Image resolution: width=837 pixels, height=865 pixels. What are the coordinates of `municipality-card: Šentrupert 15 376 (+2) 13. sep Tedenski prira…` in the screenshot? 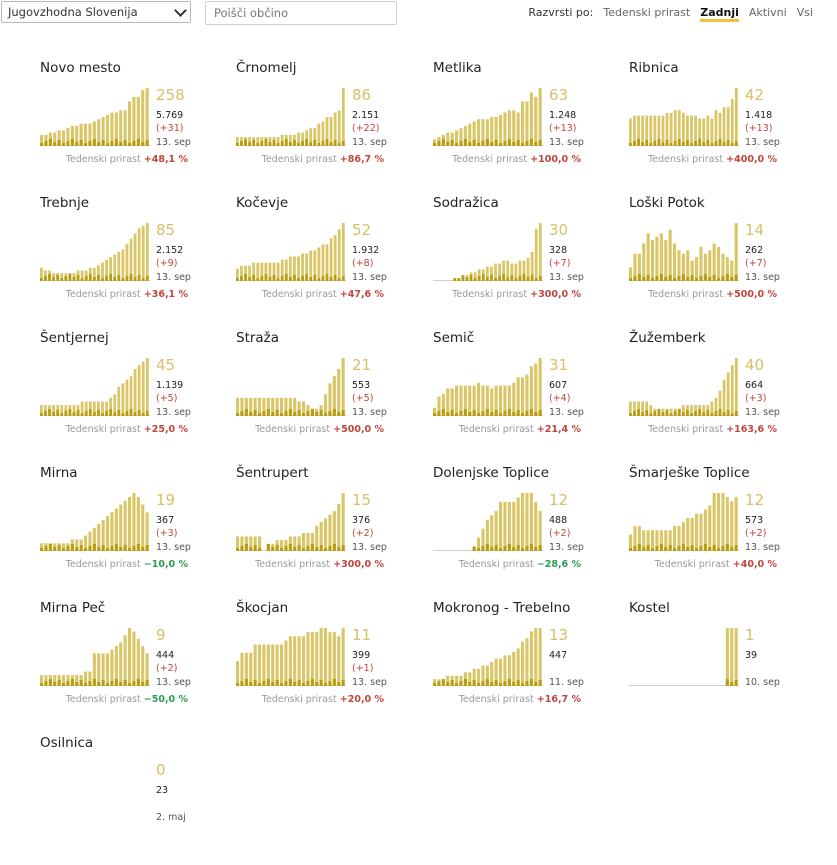 It's located at (334, 530).